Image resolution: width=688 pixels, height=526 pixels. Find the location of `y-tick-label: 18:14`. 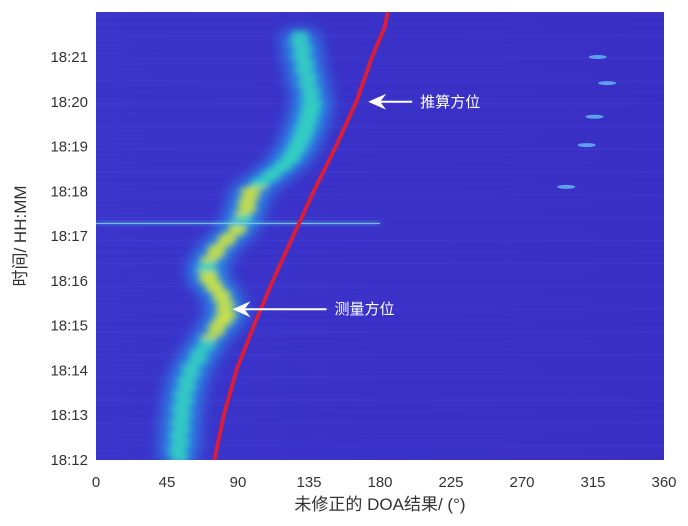

y-tick-label: 18:14 is located at coordinates (69, 370).